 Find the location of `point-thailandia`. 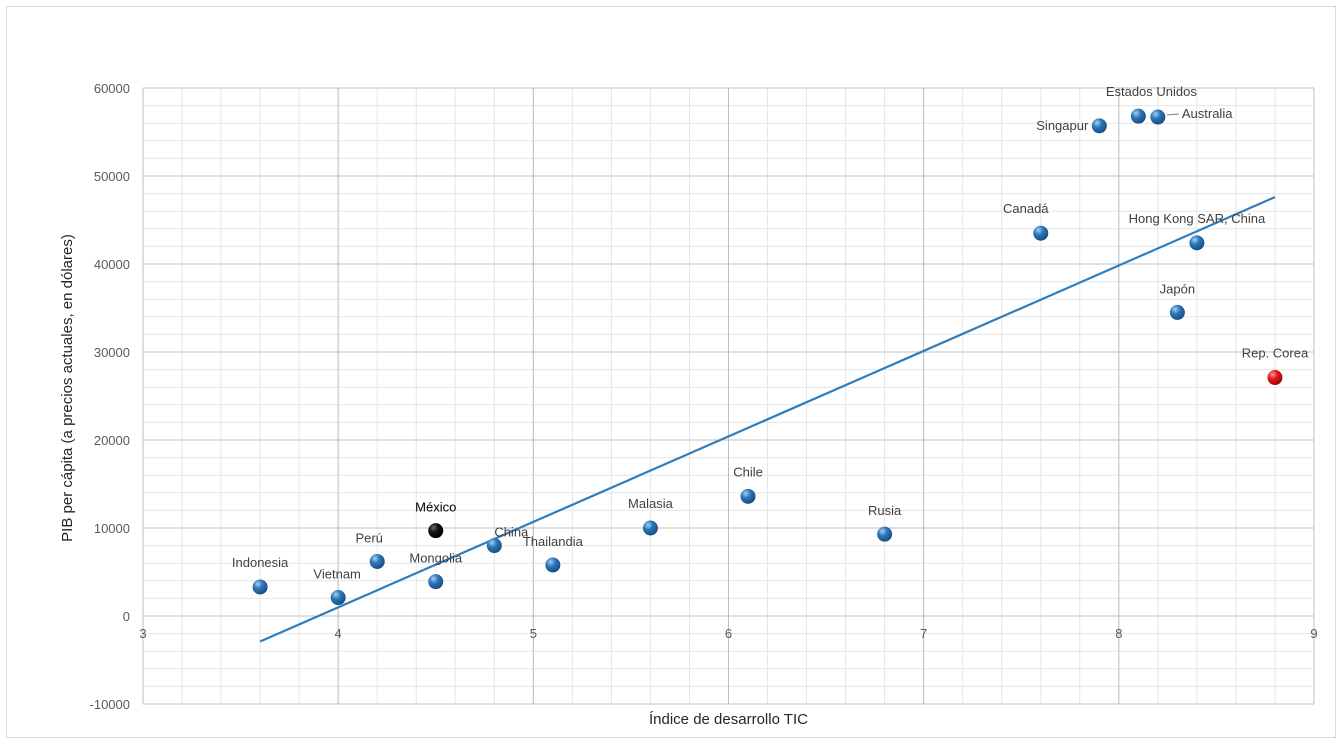

point-thailandia is located at coordinates (553, 565).